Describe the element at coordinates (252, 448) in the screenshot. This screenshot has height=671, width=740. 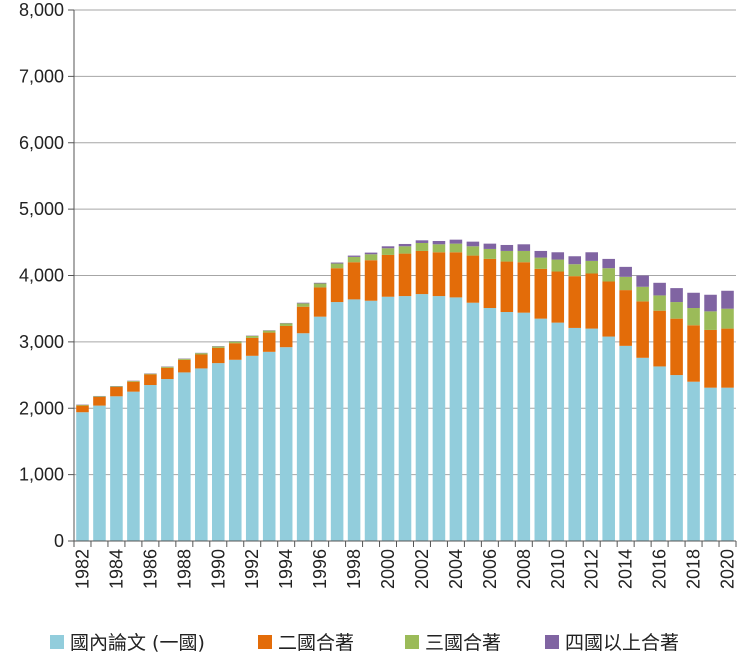
I see `bar-segment-1992-s0` at that location.